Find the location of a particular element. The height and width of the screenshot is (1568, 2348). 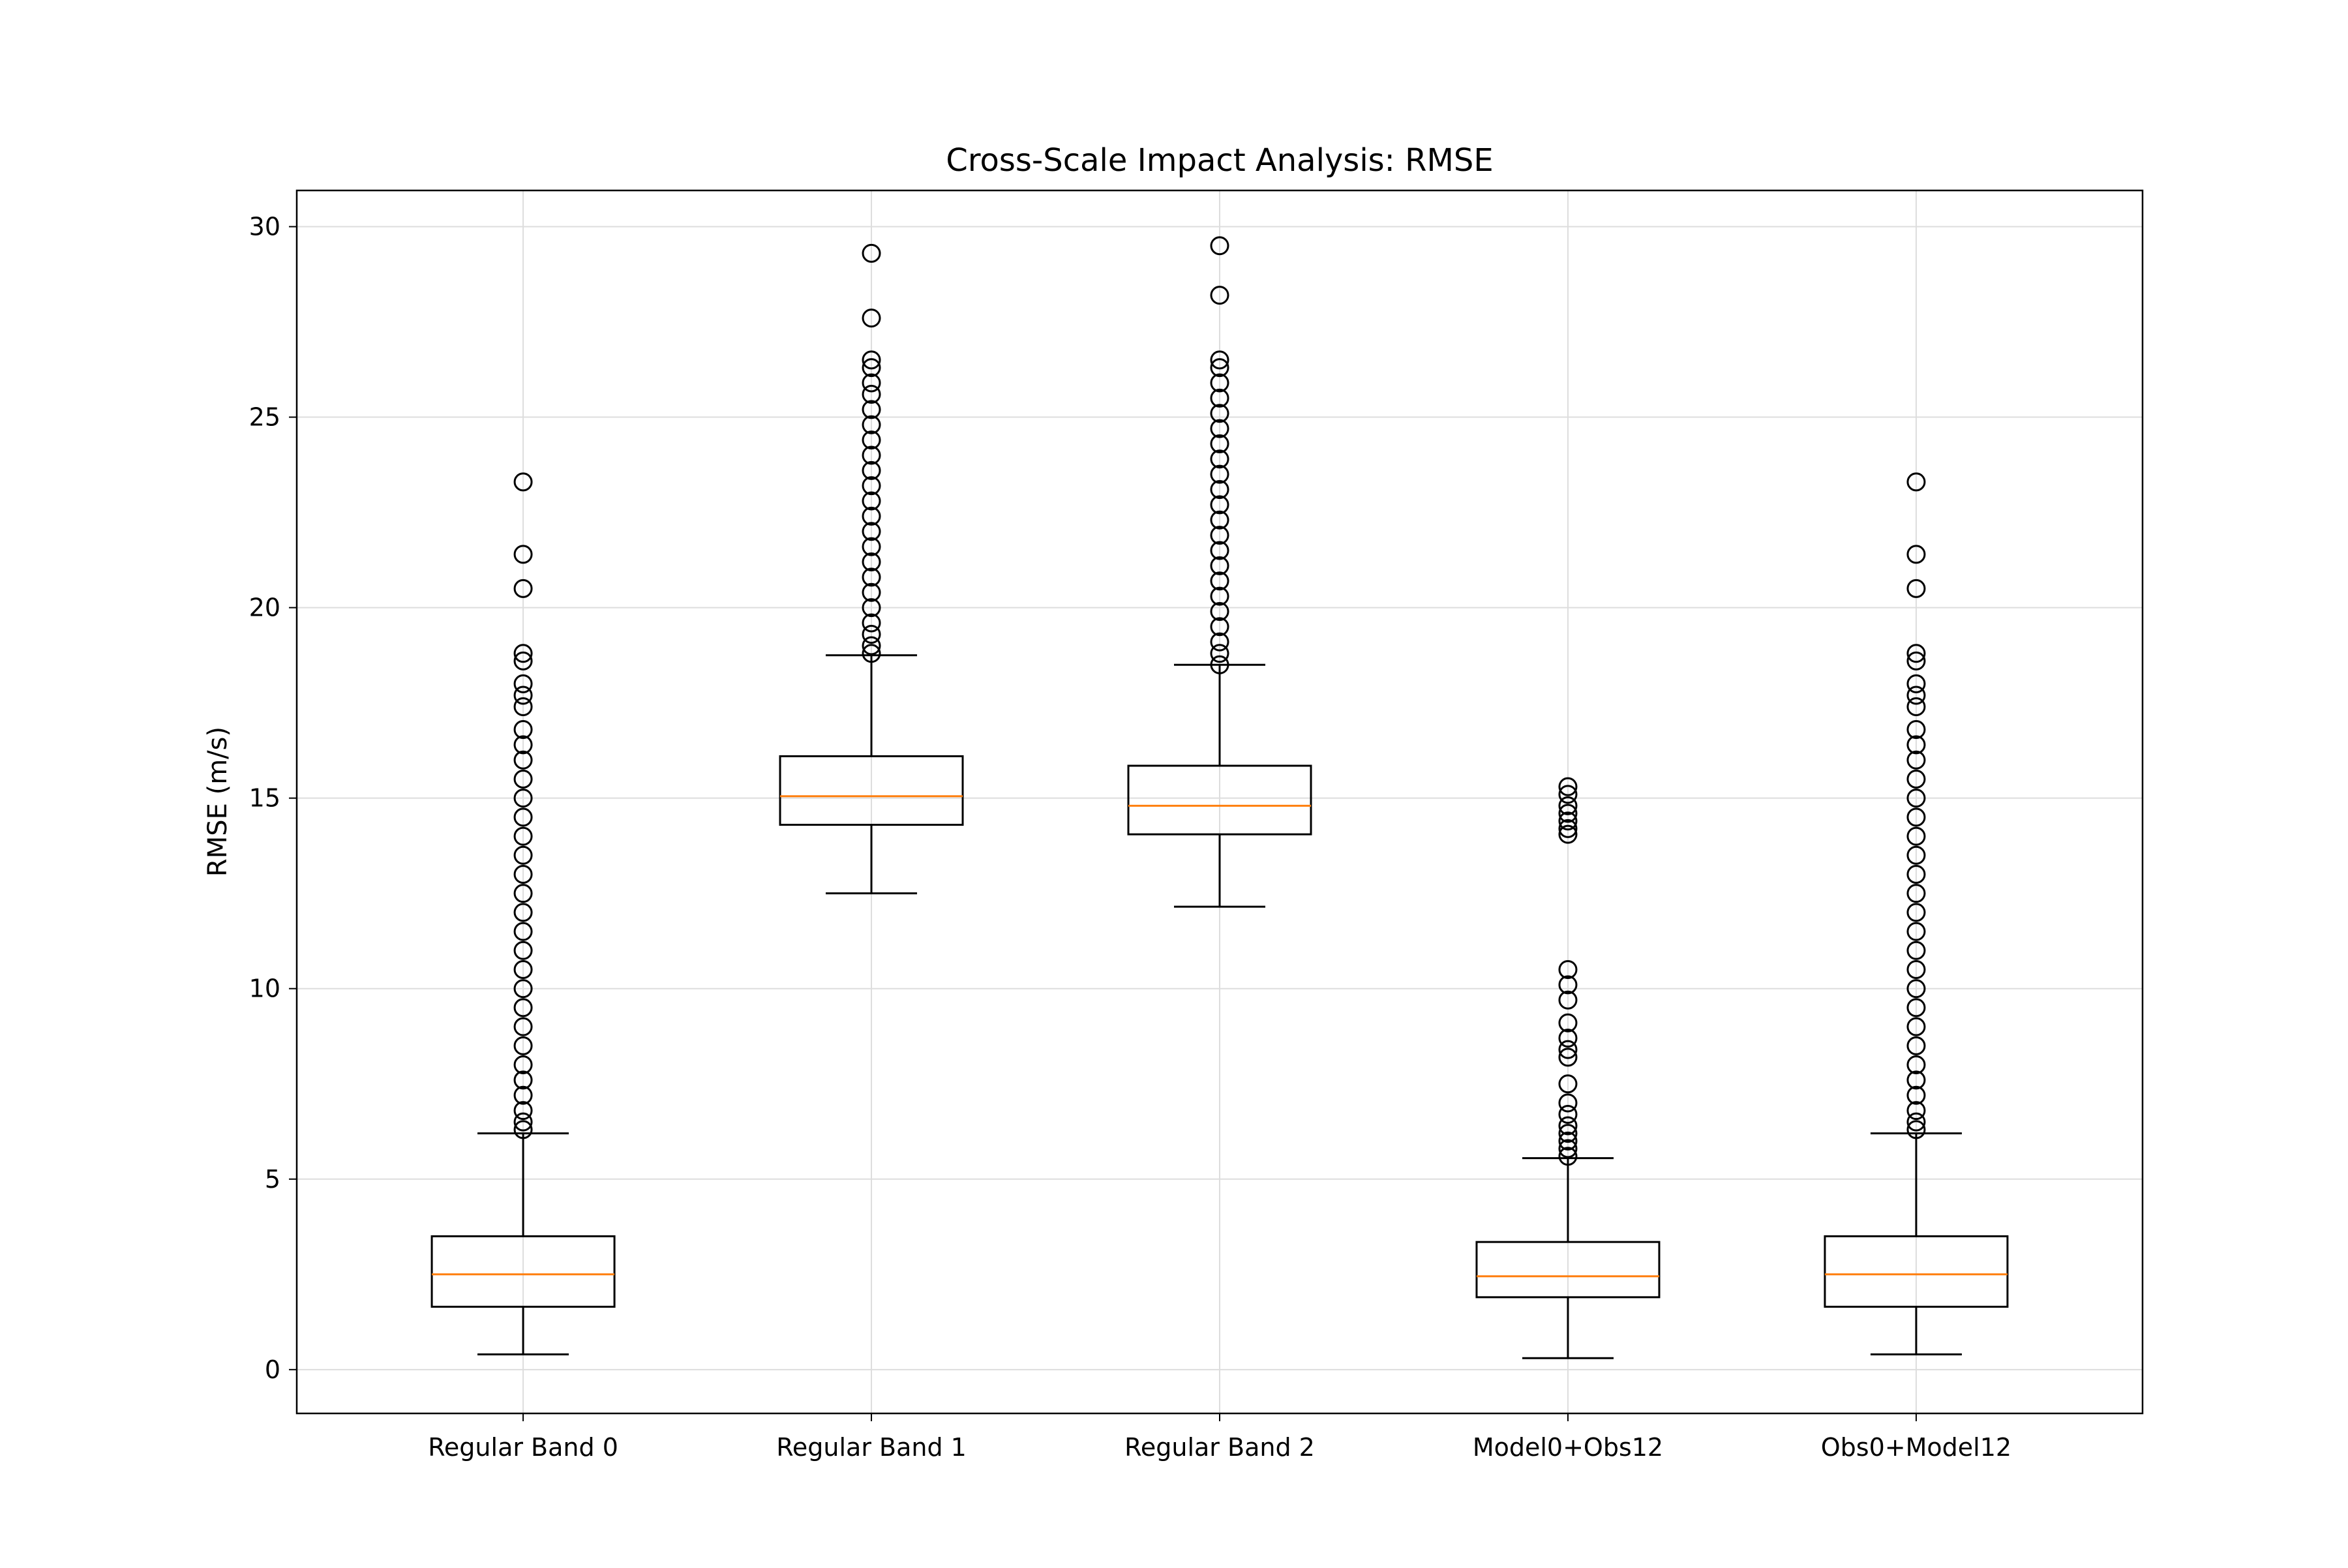

y-tick-label: 15 is located at coordinates (264, 798).